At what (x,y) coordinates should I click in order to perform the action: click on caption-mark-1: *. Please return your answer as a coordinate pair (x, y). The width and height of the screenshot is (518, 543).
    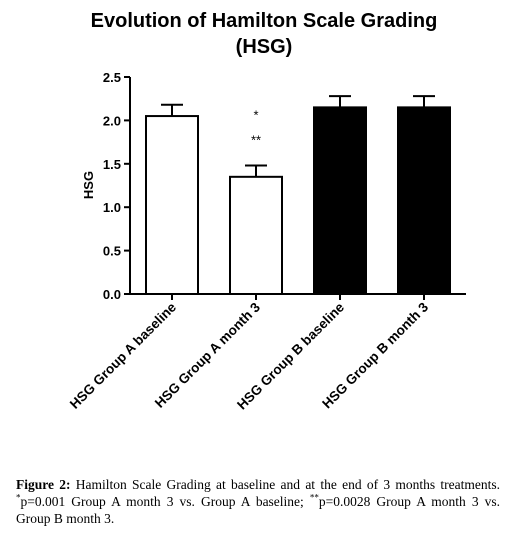
    Looking at the image, I should click on (18, 497).